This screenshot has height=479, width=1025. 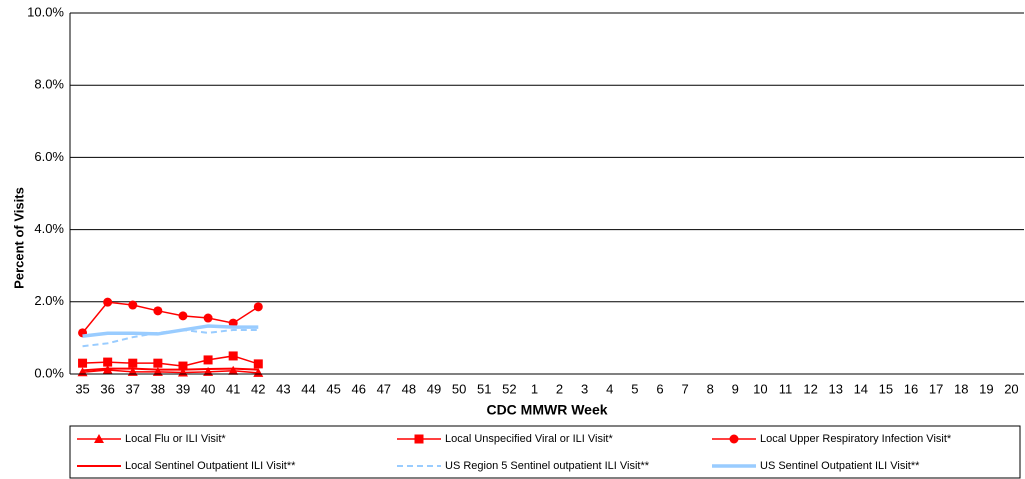 I want to click on y-tick-label: 10.0%, so click(x=45, y=11).